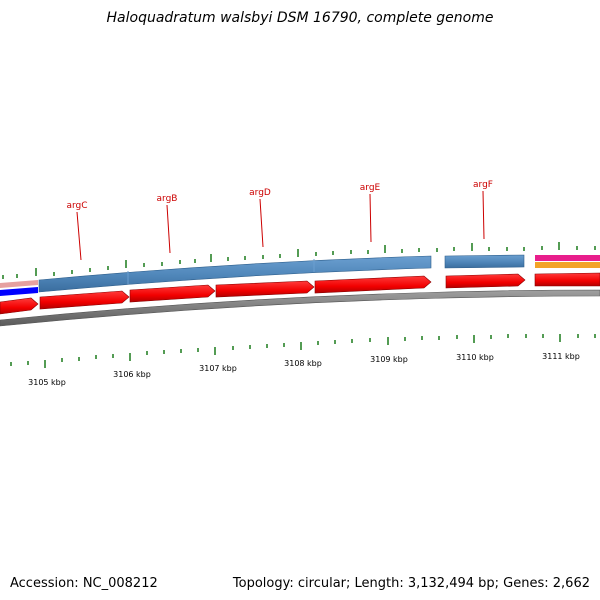 This screenshot has height=600, width=600. What do you see at coordinates (132, 374) in the screenshot?
I see `kbp-label: 3106 kbp` at bounding box center [132, 374].